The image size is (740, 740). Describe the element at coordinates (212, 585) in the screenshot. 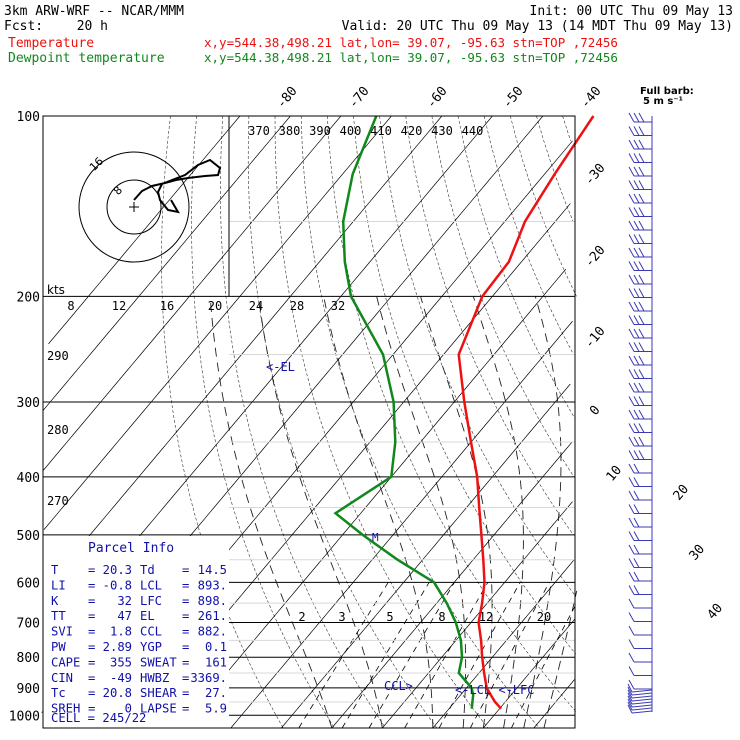

I see `parcel-value: 893.` at that location.